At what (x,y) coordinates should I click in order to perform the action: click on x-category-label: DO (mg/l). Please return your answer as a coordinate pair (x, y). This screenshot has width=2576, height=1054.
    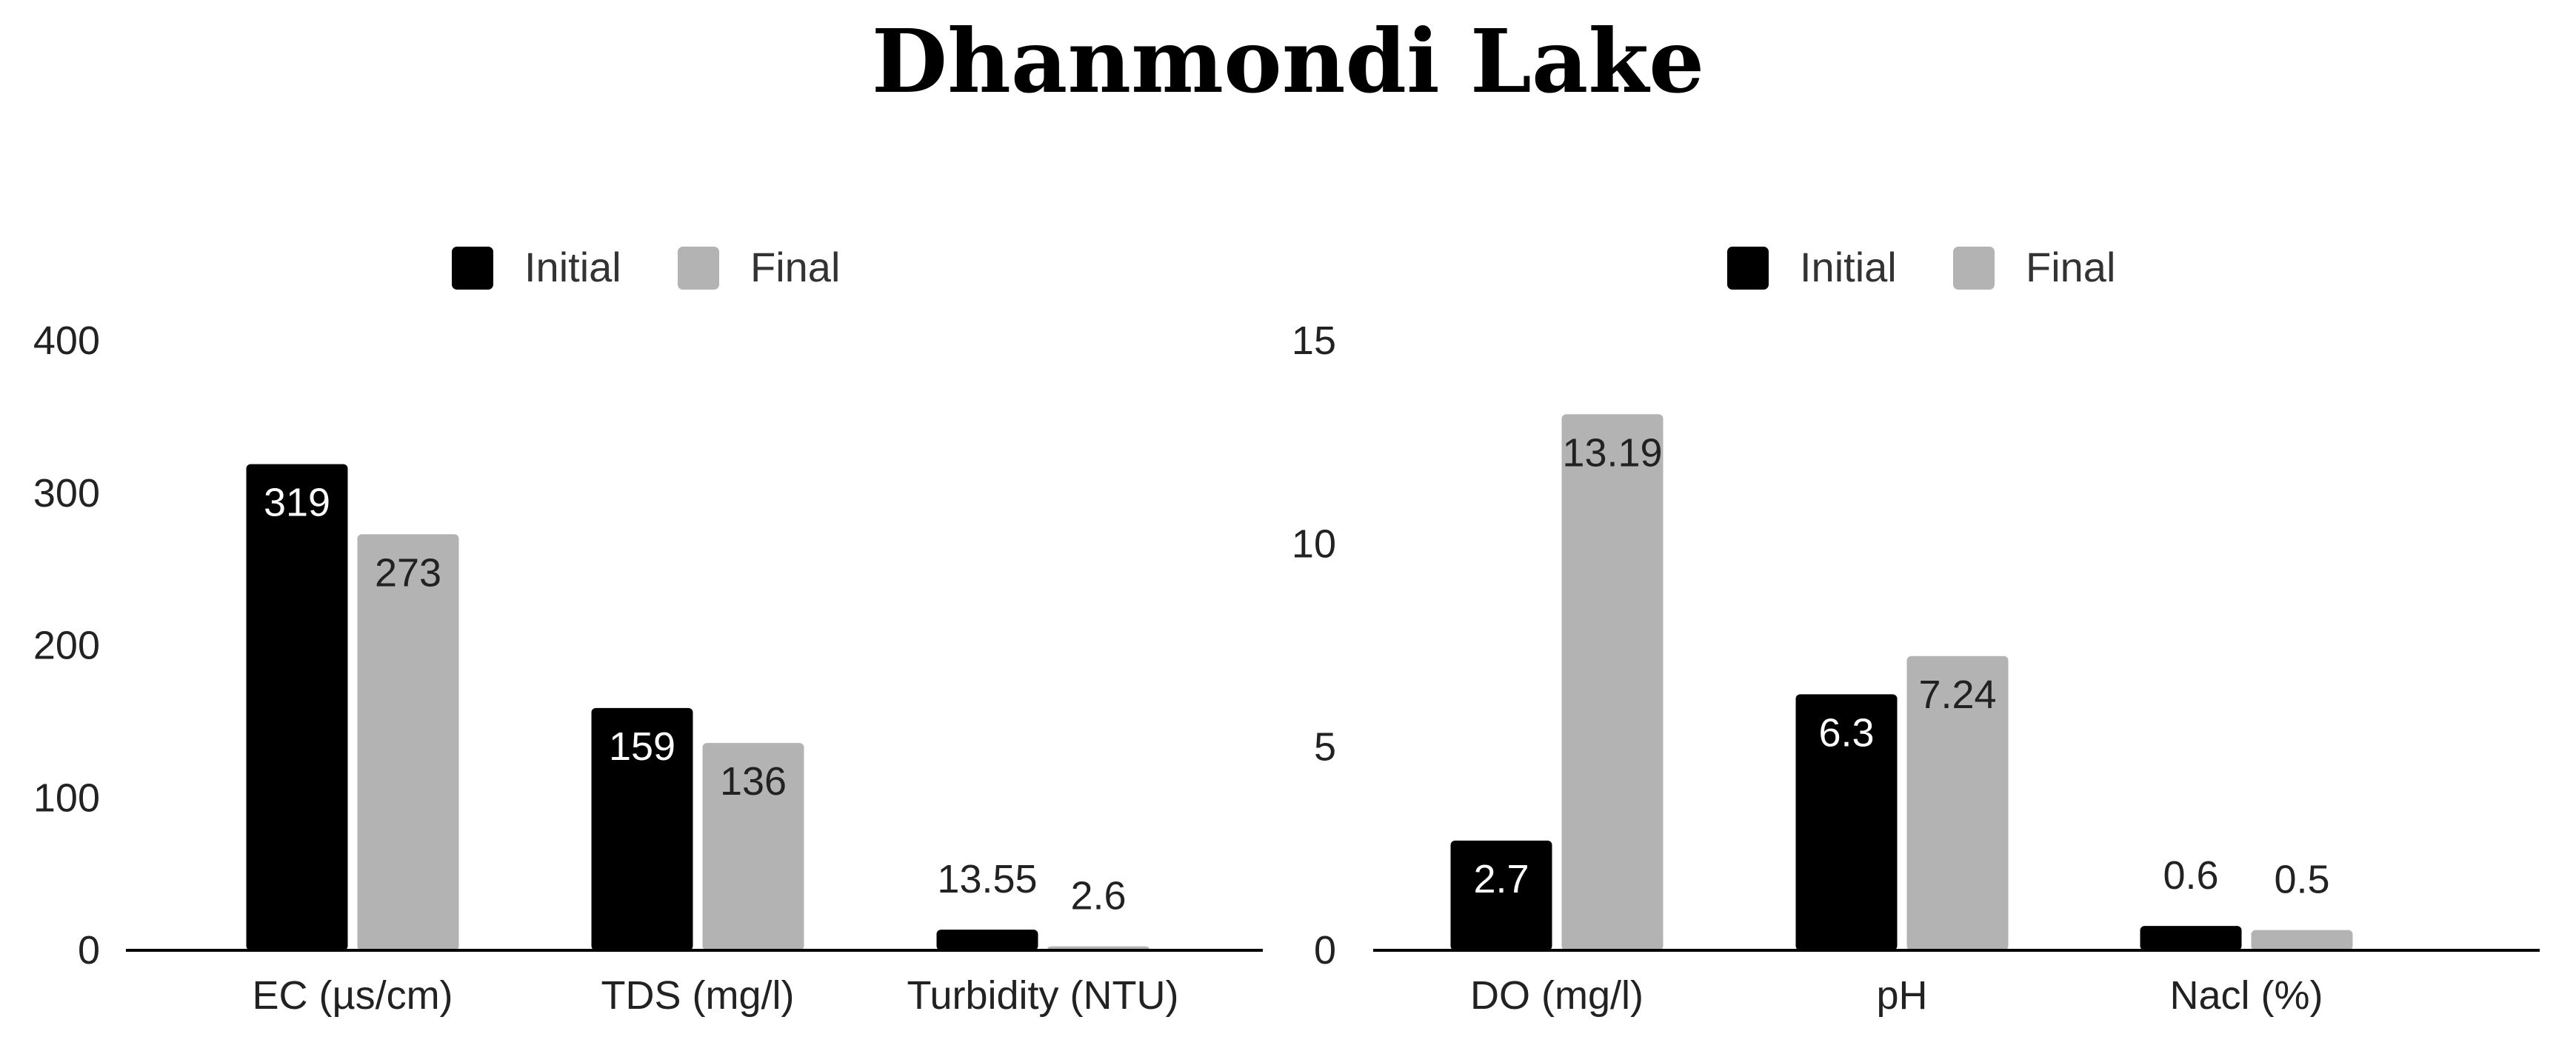
    Looking at the image, I should click on (1557, 996).